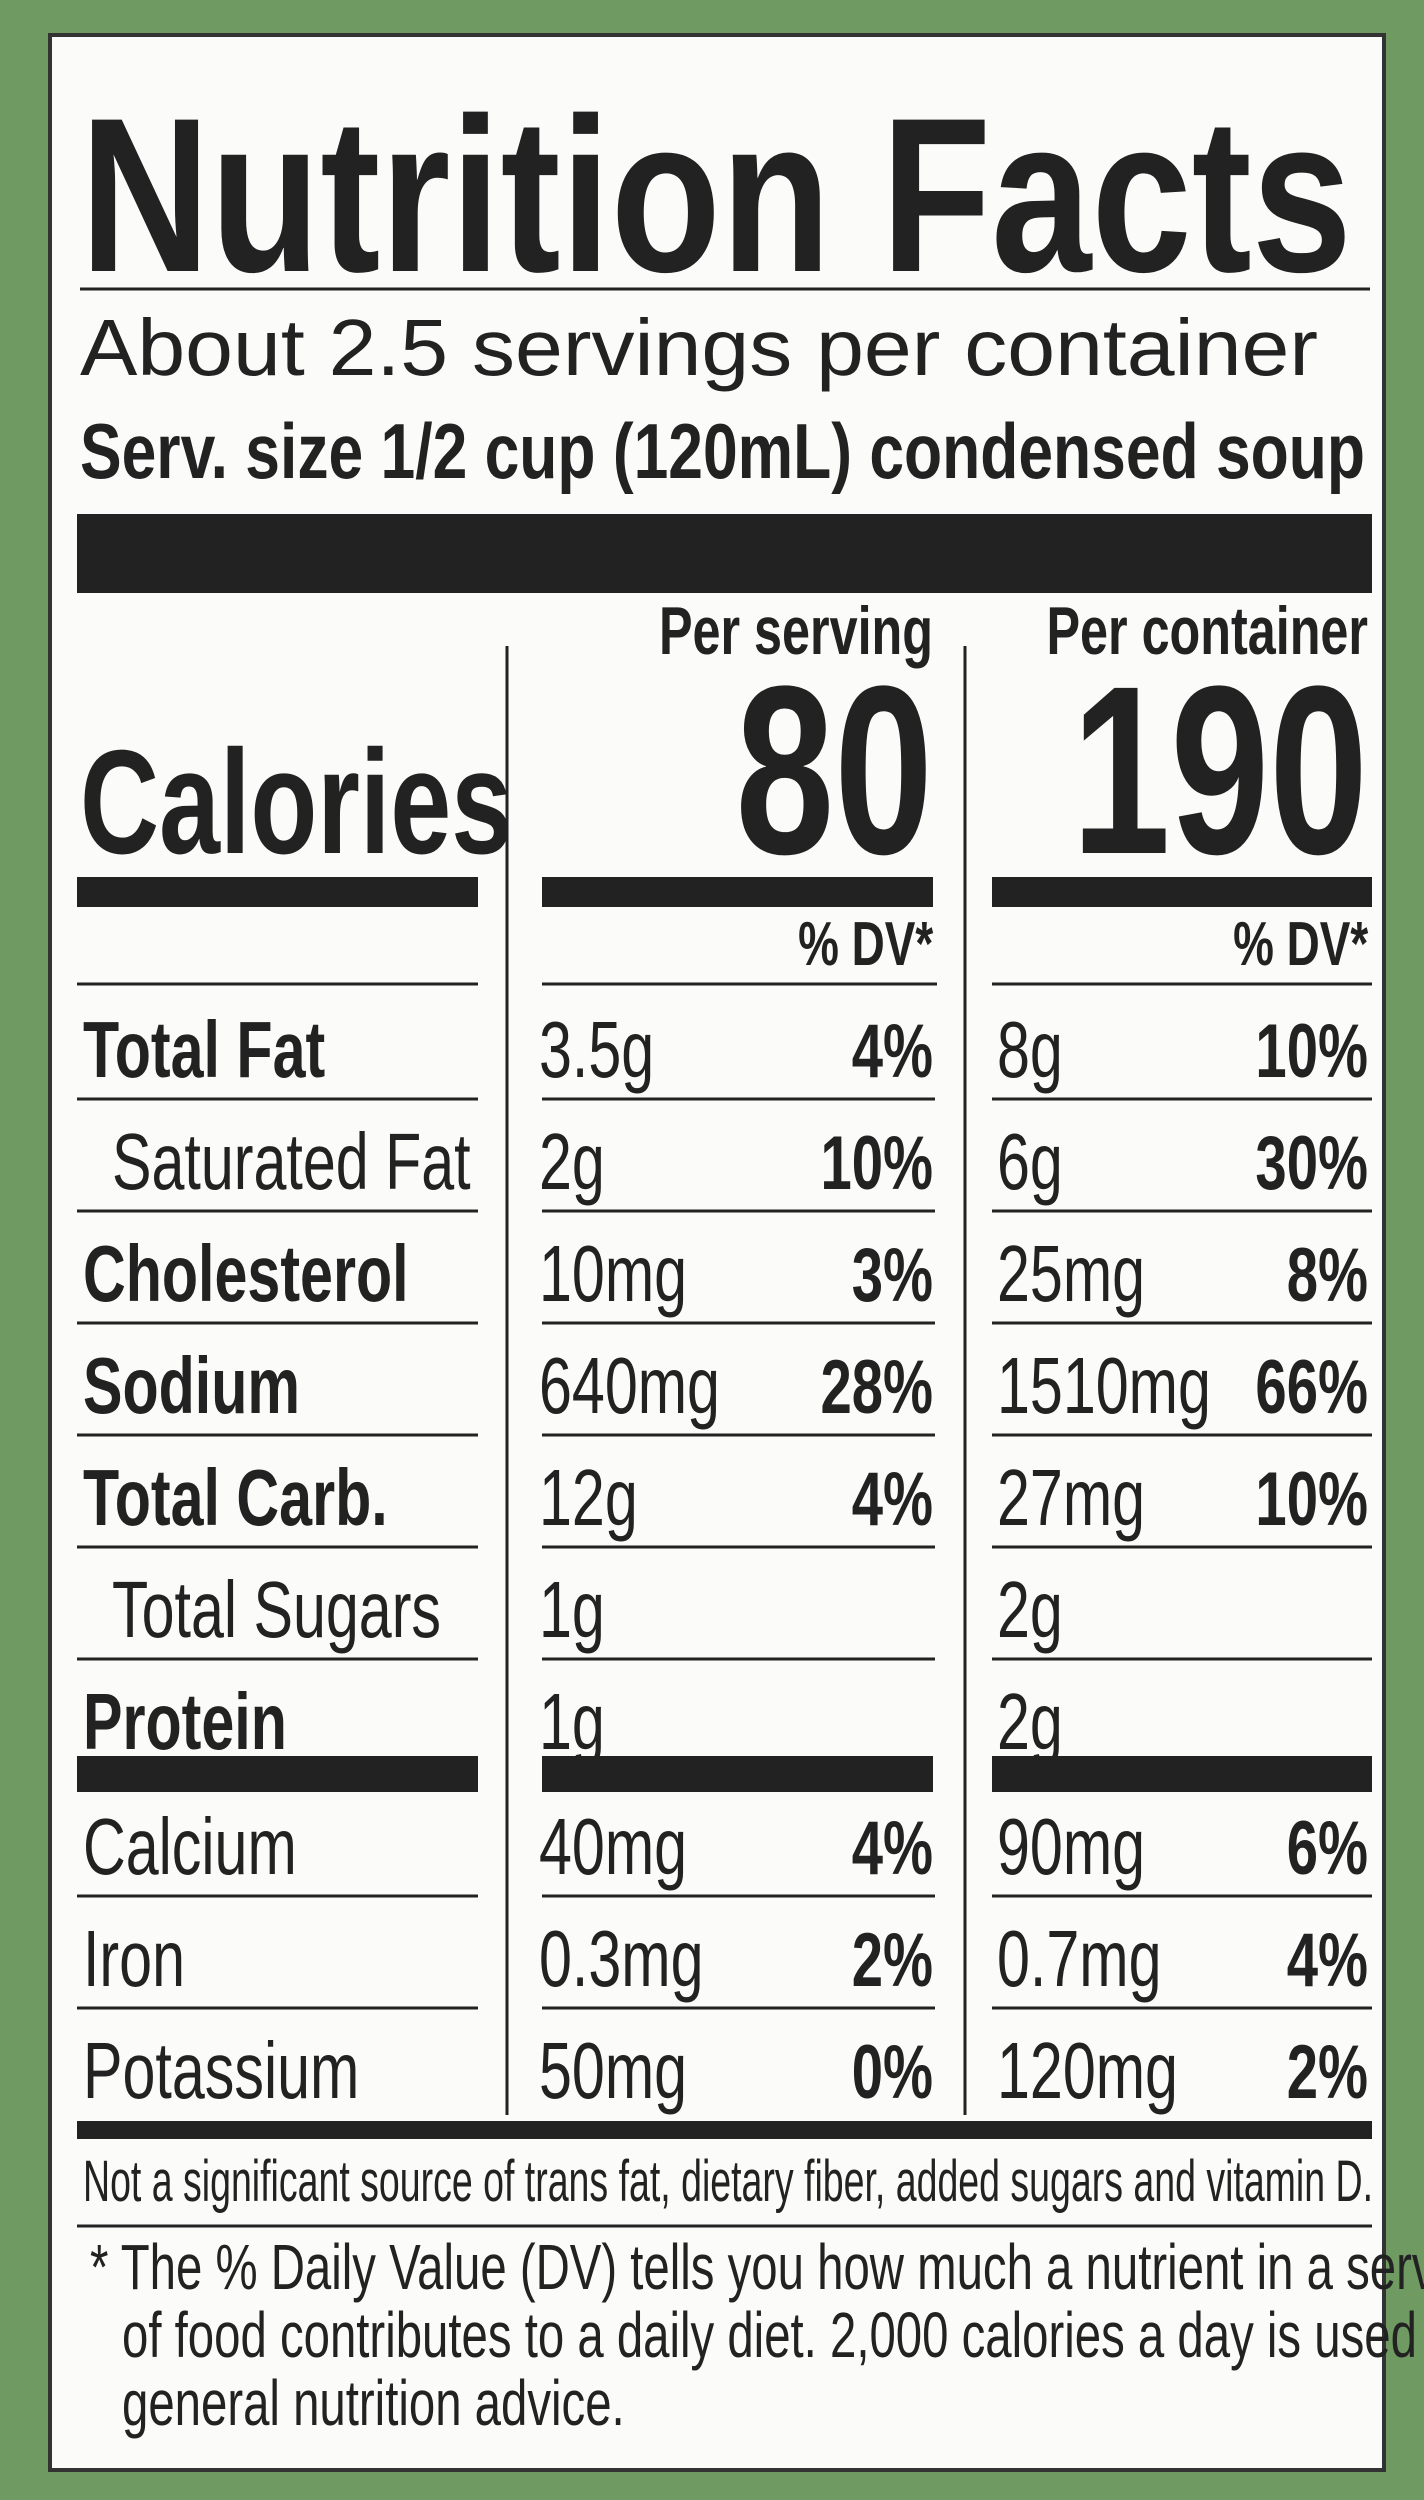 This screenshot has width=1424, height=2500. Describe the element at coordinates (1311, 1163) in the screenshot. I see `daily-value: 30%` at that location.